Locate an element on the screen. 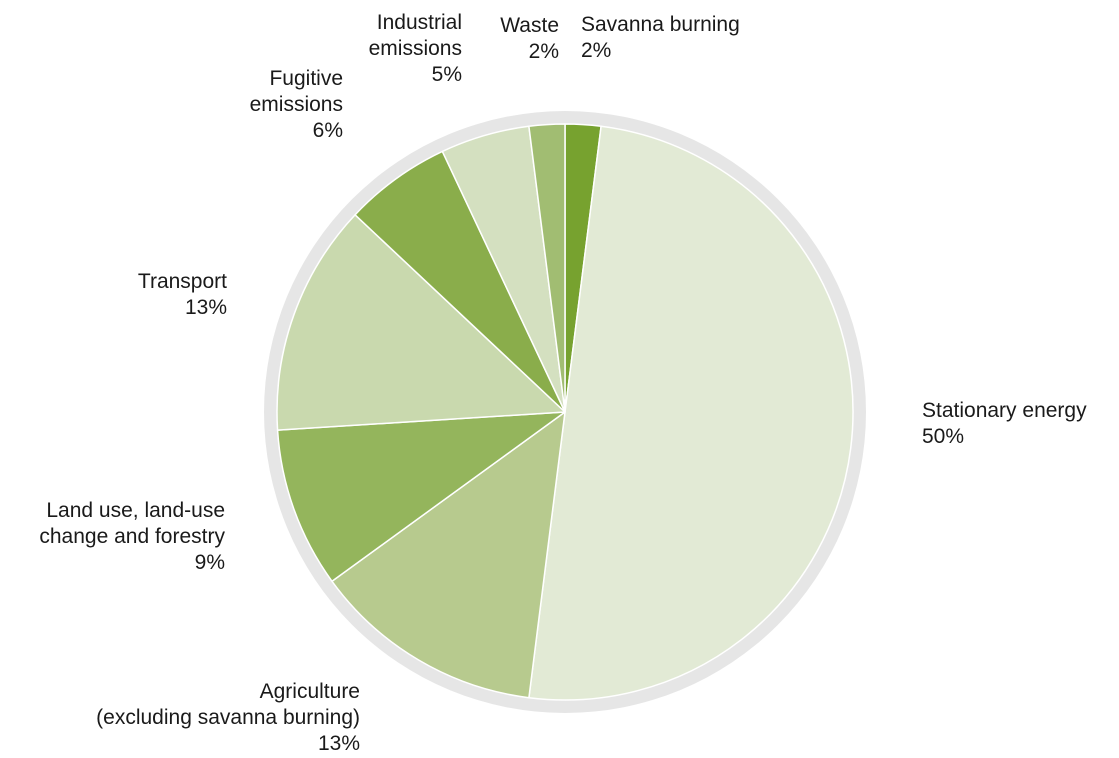 The image size is (1119, 758). slice-label: Land use, land-use change and forestry 9% is located at coordinates (132, 536).